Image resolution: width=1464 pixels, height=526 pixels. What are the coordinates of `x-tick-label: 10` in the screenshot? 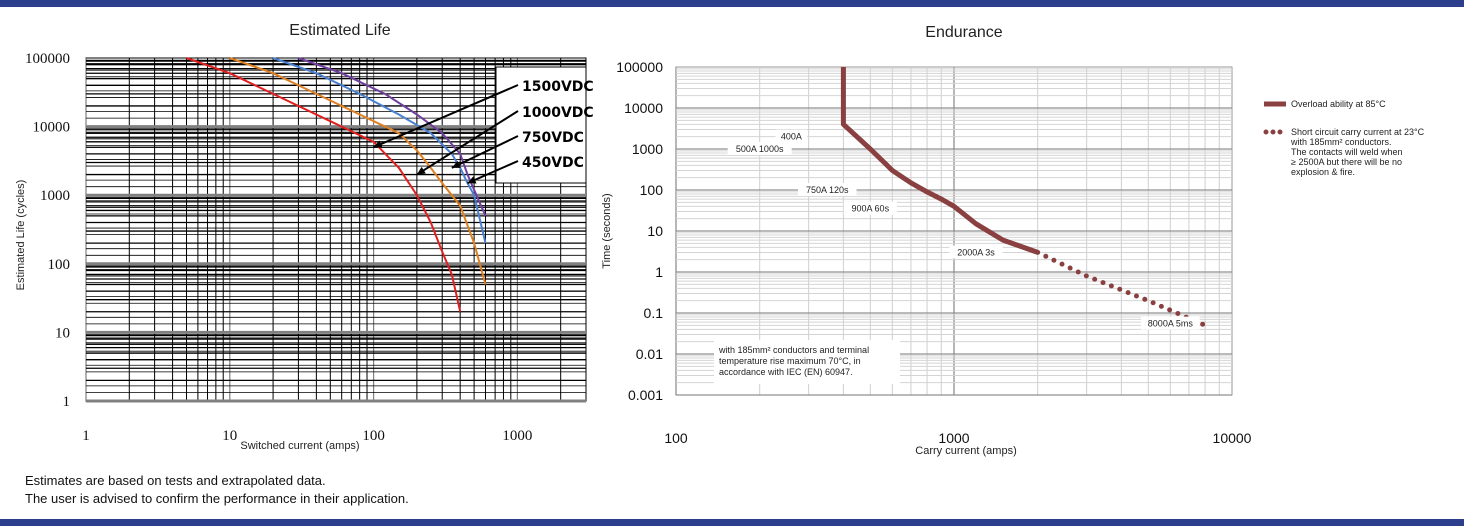 It's located at (229, 436).